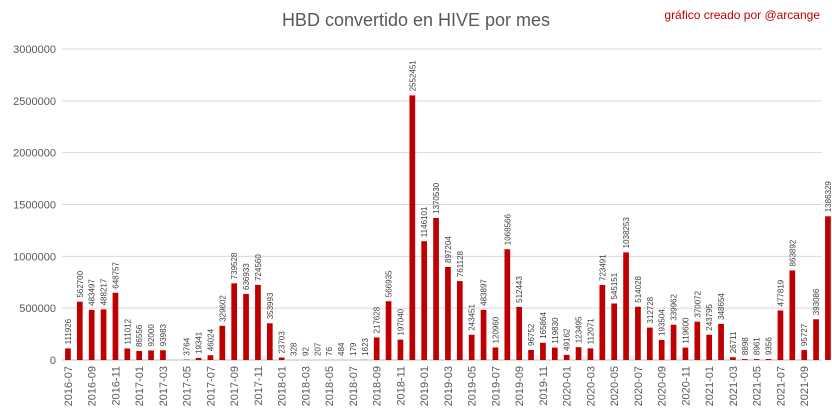 Image resolution: width=832 pixels, height=417 pixels. What do you see at coordinates (568, 386) in the screenshot?
I see `x-tick-label: 2020-01` at bounding box center [568, 386].